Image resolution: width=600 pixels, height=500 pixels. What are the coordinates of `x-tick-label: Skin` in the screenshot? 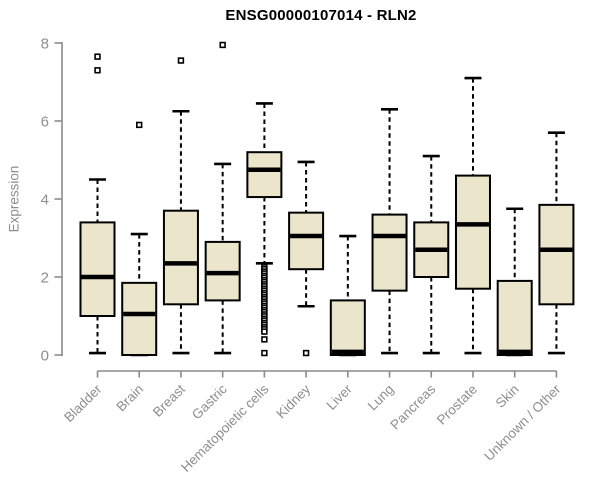 It's located at (507, 396).